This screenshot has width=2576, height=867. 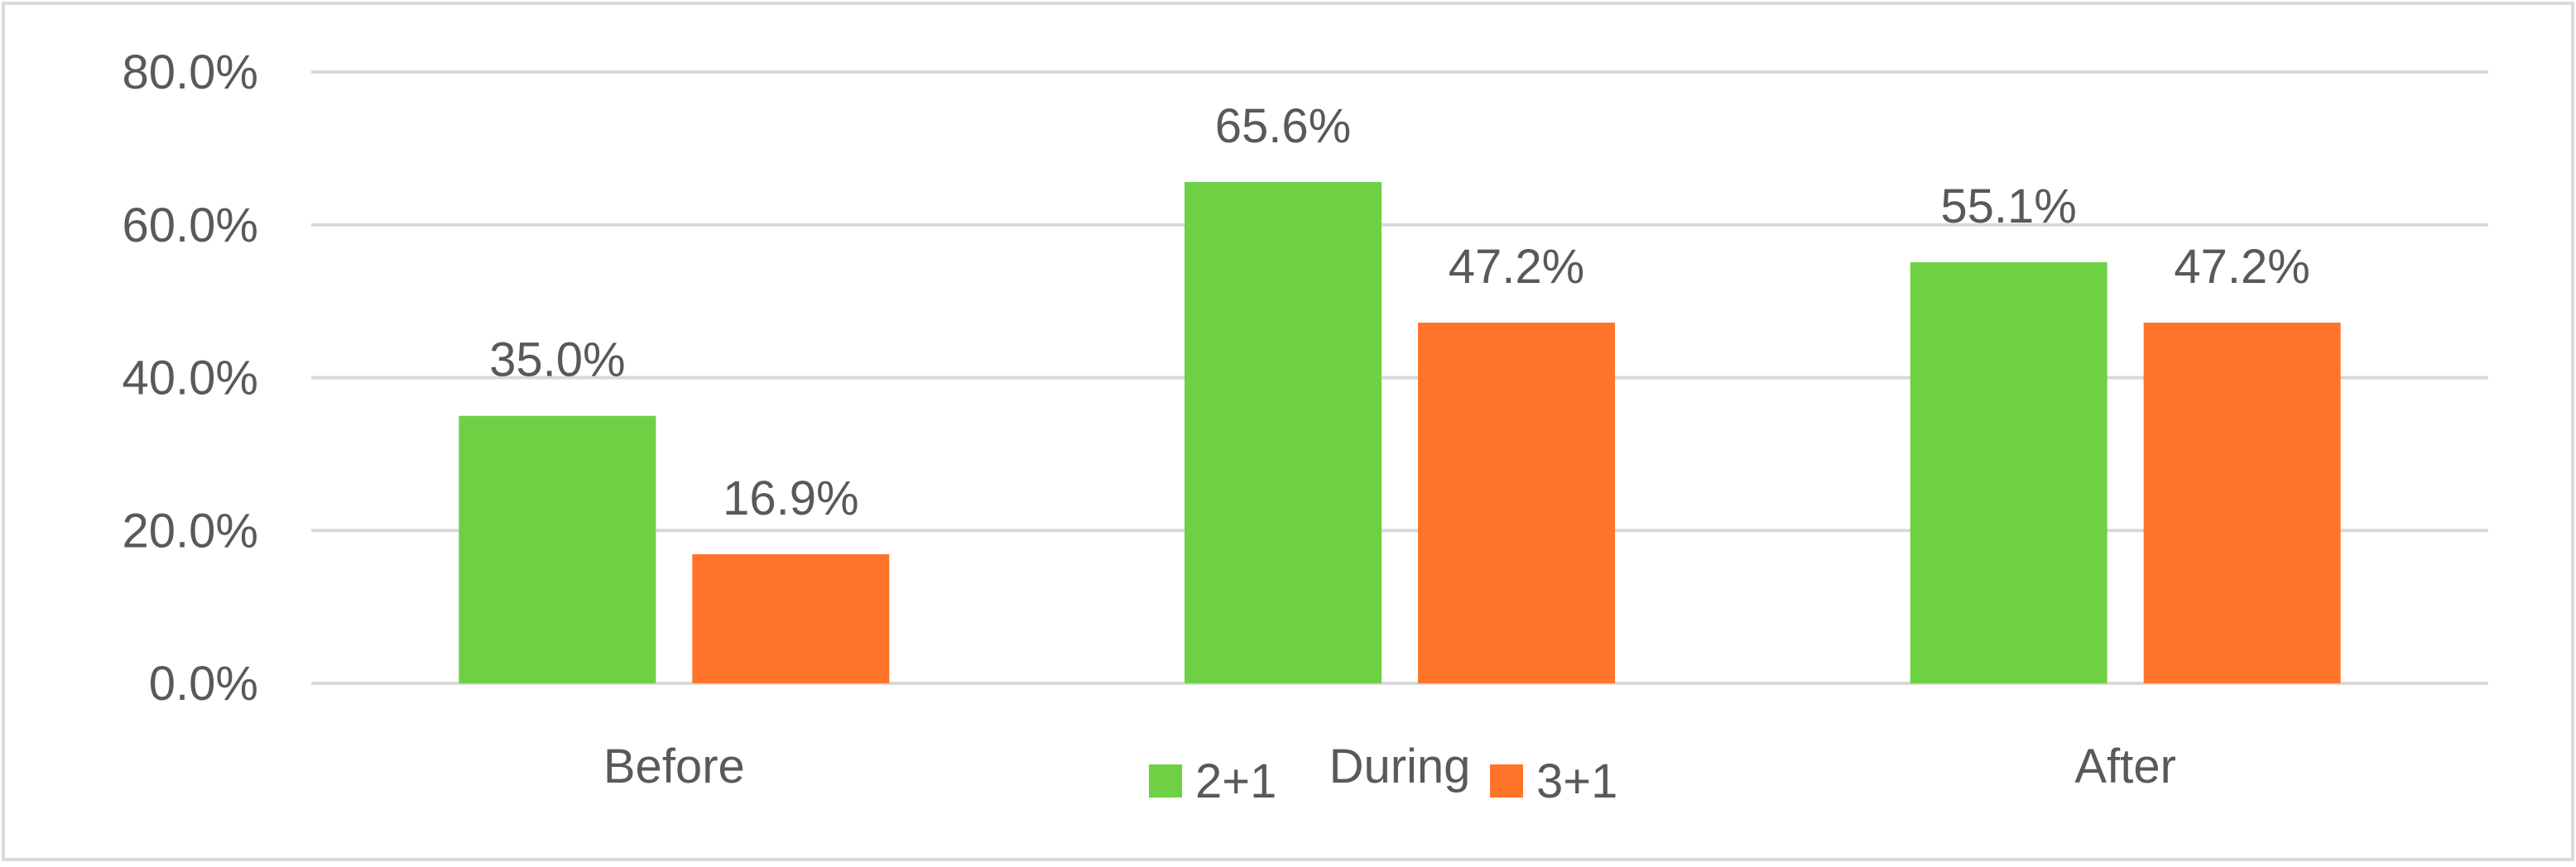 What do you see at coordinates (2125, 766) in the screenshot?
I see `category-label-after: After` at bounding box center [2125, 766].